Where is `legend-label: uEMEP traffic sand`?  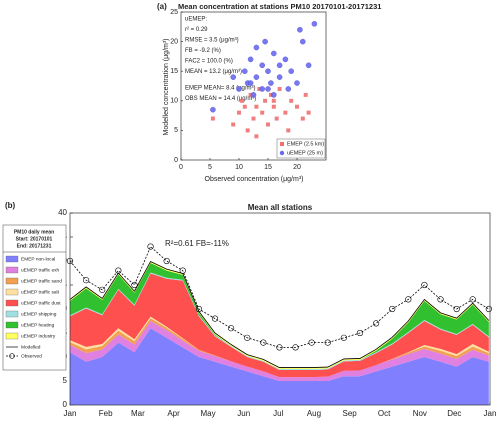
legend-label: uEMEP traffic sand is located at coordinates (41, 281).